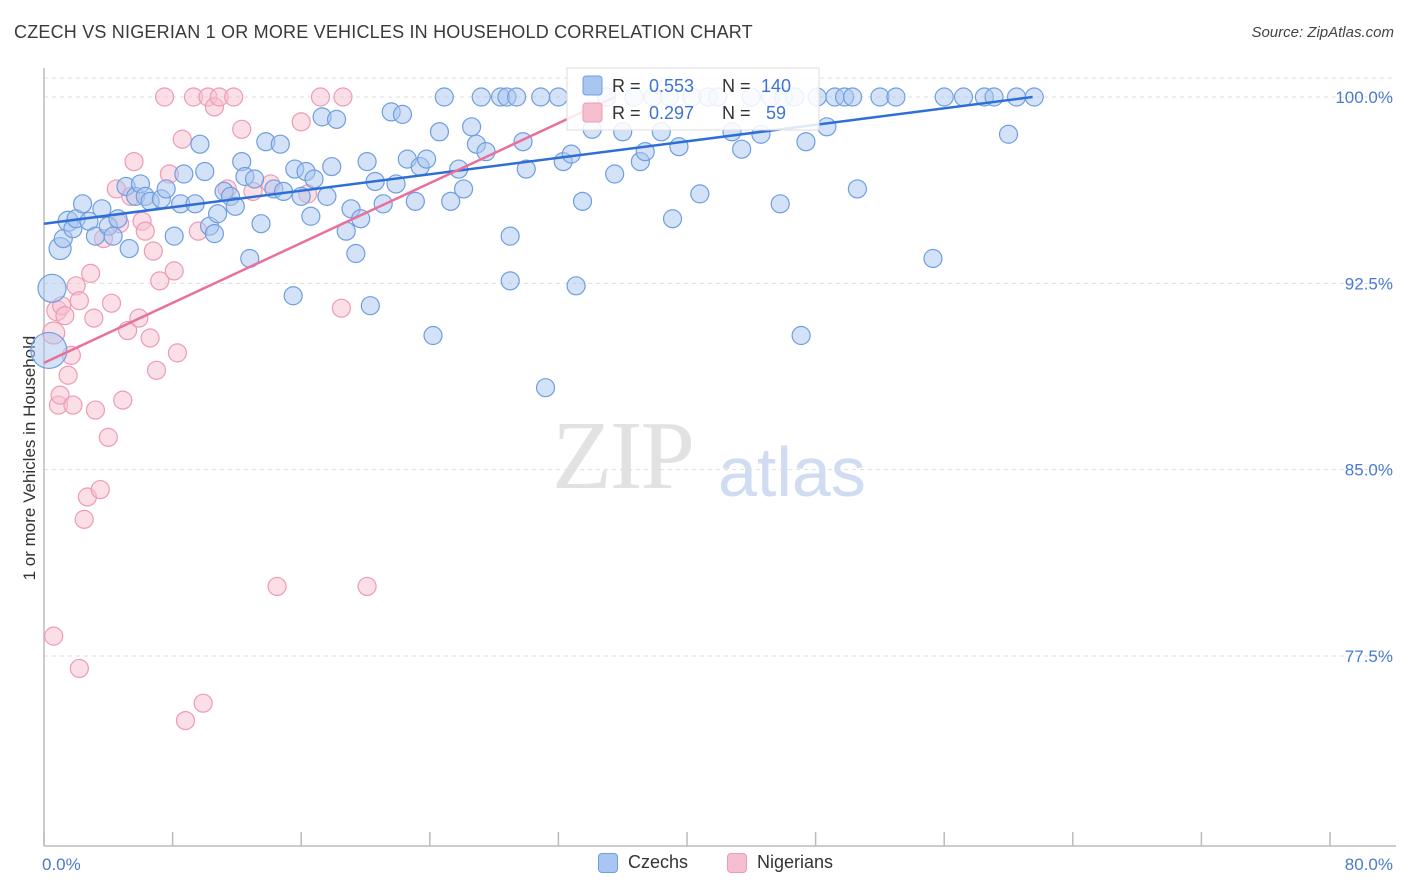 This screenshot has height=892, width=1406. I want to click on legend-czech-n-label: N =, so click(736, 86).